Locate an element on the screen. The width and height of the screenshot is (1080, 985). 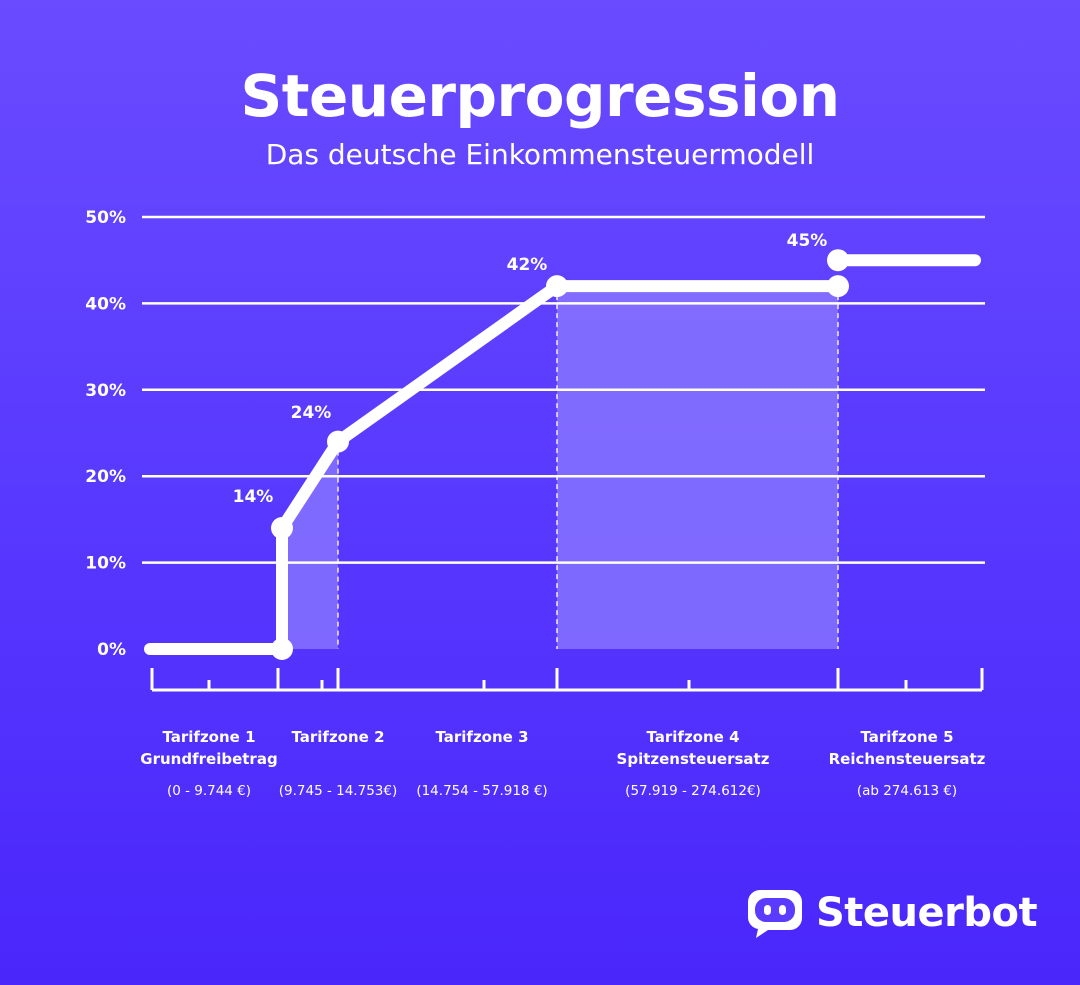
zone-name-label: Tarifzone 1 is located at coordinates (208, 737).